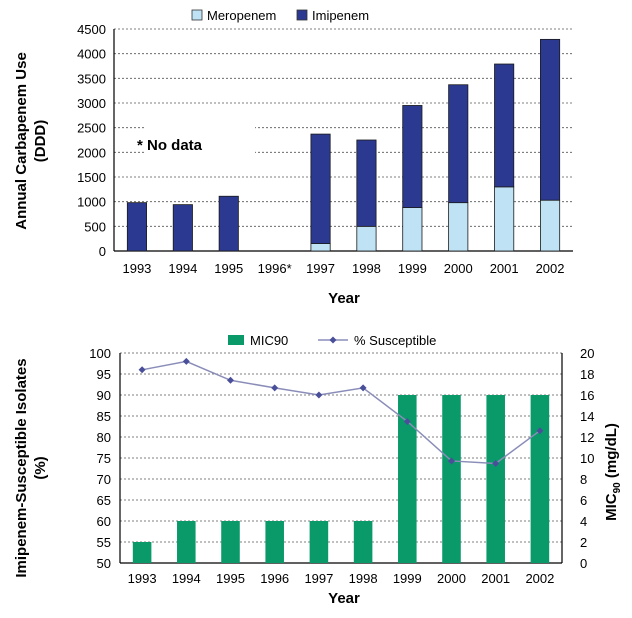 This screenshot has height=618, width=632. Describe the element at coordinates (104, 458) in the screenshot. I see `chart2-left-y-tick-label: 75` at that location.